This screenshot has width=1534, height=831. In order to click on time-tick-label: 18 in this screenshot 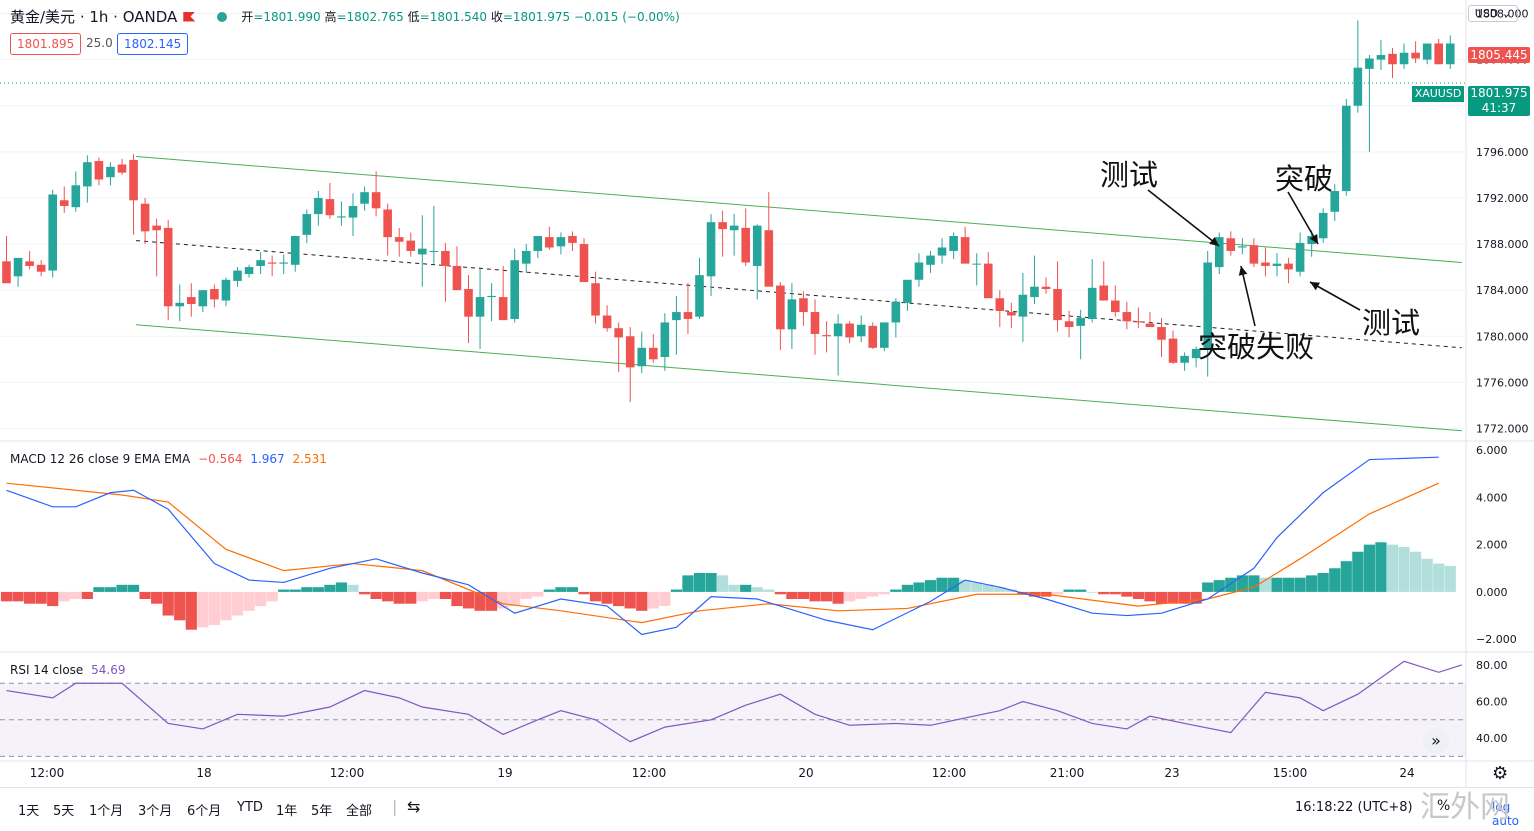, I will do `click(203, 773)`.